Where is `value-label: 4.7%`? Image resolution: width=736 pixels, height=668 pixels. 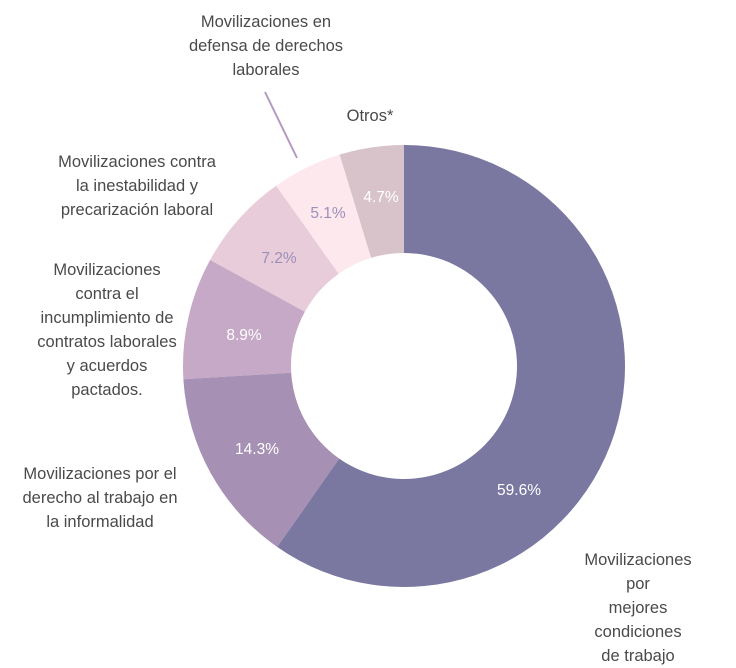 value-label: 4.7% is located at coordinates (381, 197).